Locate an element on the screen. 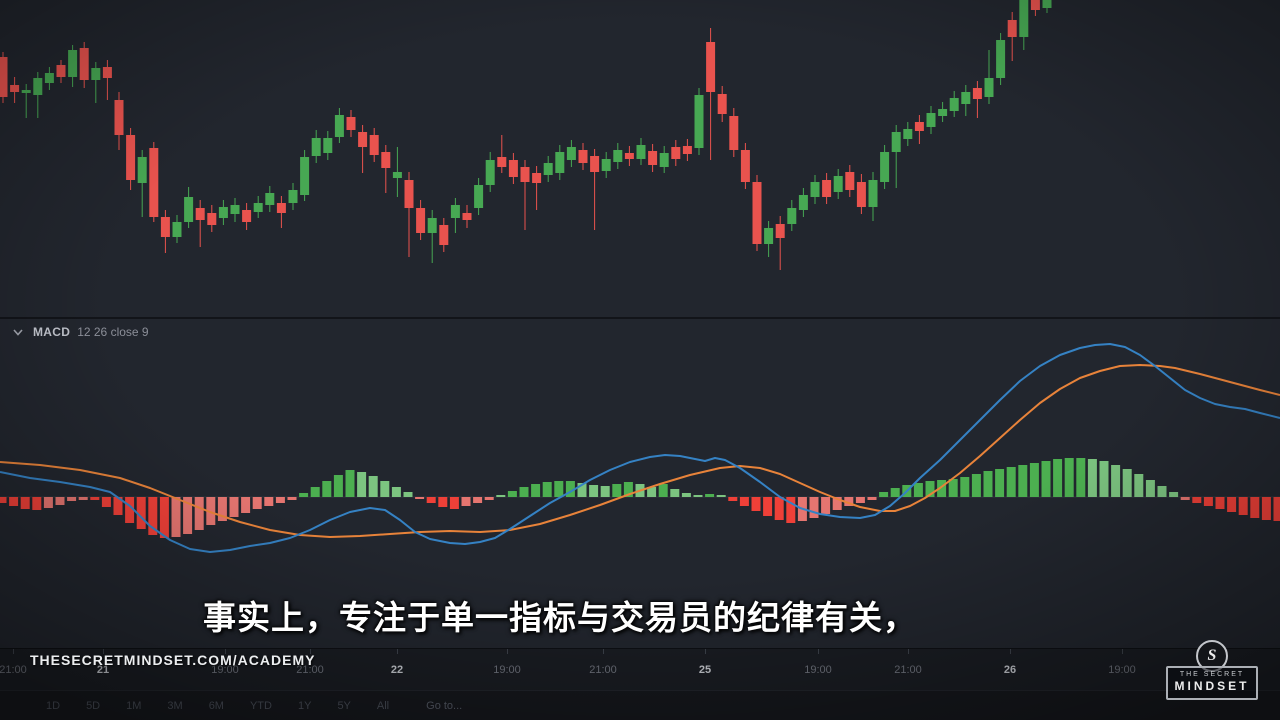 The height and width of the screenshot is (720, 1280). range-button-1d: 1D is located at coordinates (53, 706).